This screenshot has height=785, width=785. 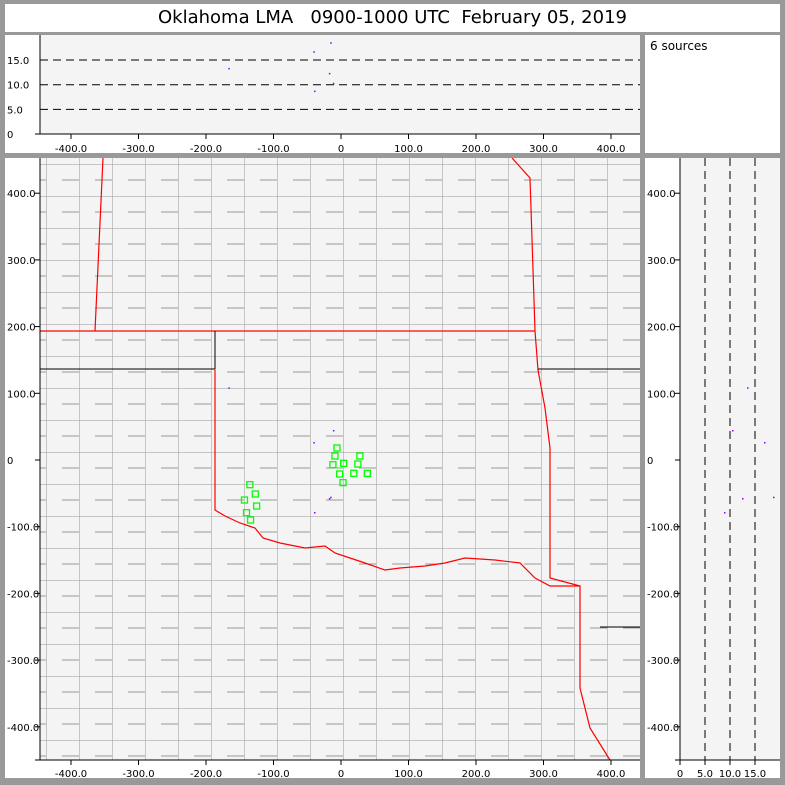 I want to click on oklahoma-east-border, so click(x=572, y=545).